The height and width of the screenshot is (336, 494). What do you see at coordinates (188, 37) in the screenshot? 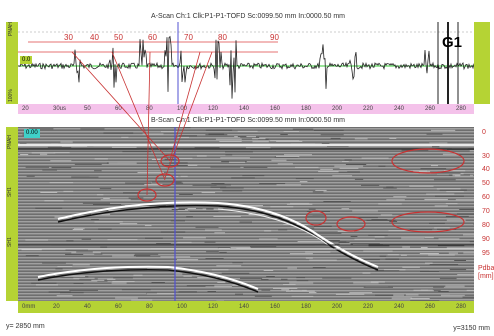
I see `angle-label: 70` at bounding box center [188, 37].